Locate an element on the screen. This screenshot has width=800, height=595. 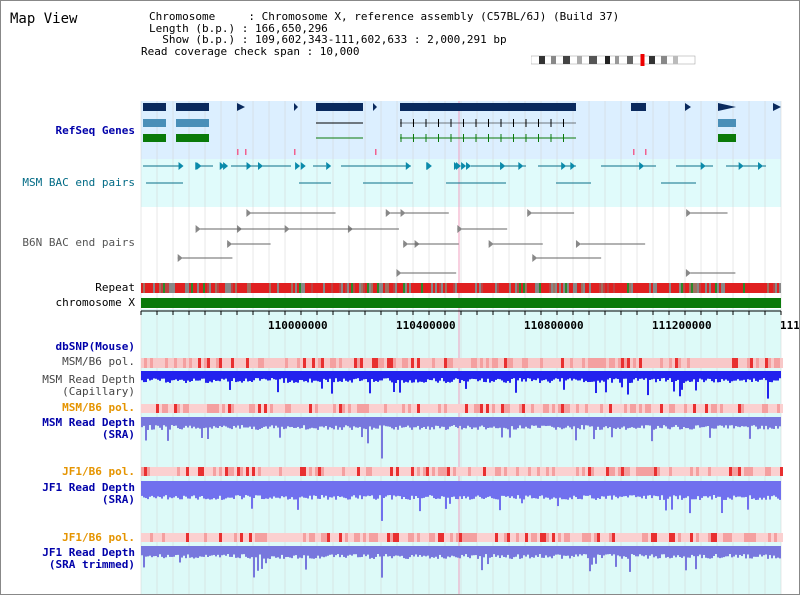
snp-mark is located at coordinates (646, 152).